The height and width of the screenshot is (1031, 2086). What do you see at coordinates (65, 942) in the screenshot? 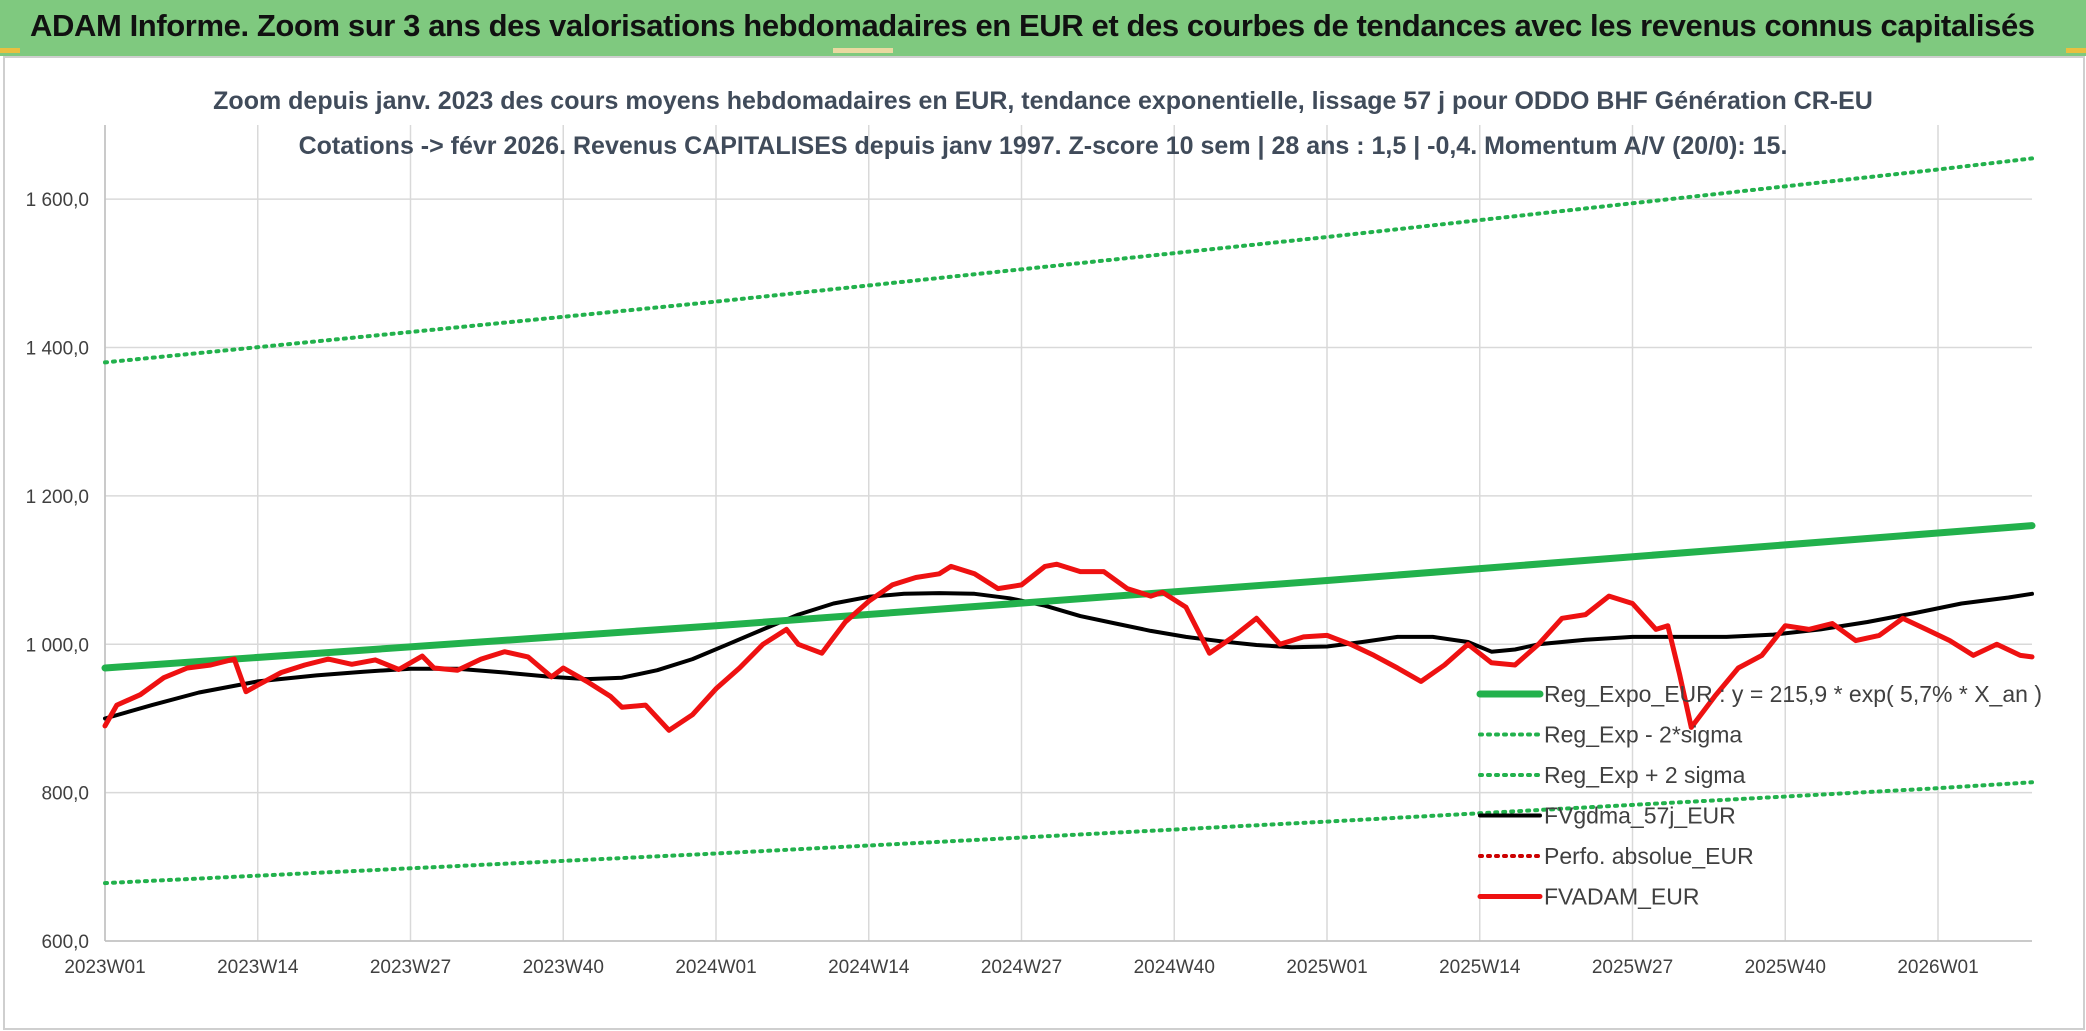
I see `y-tick-label: 600,0` at bounding box center [65, 942].